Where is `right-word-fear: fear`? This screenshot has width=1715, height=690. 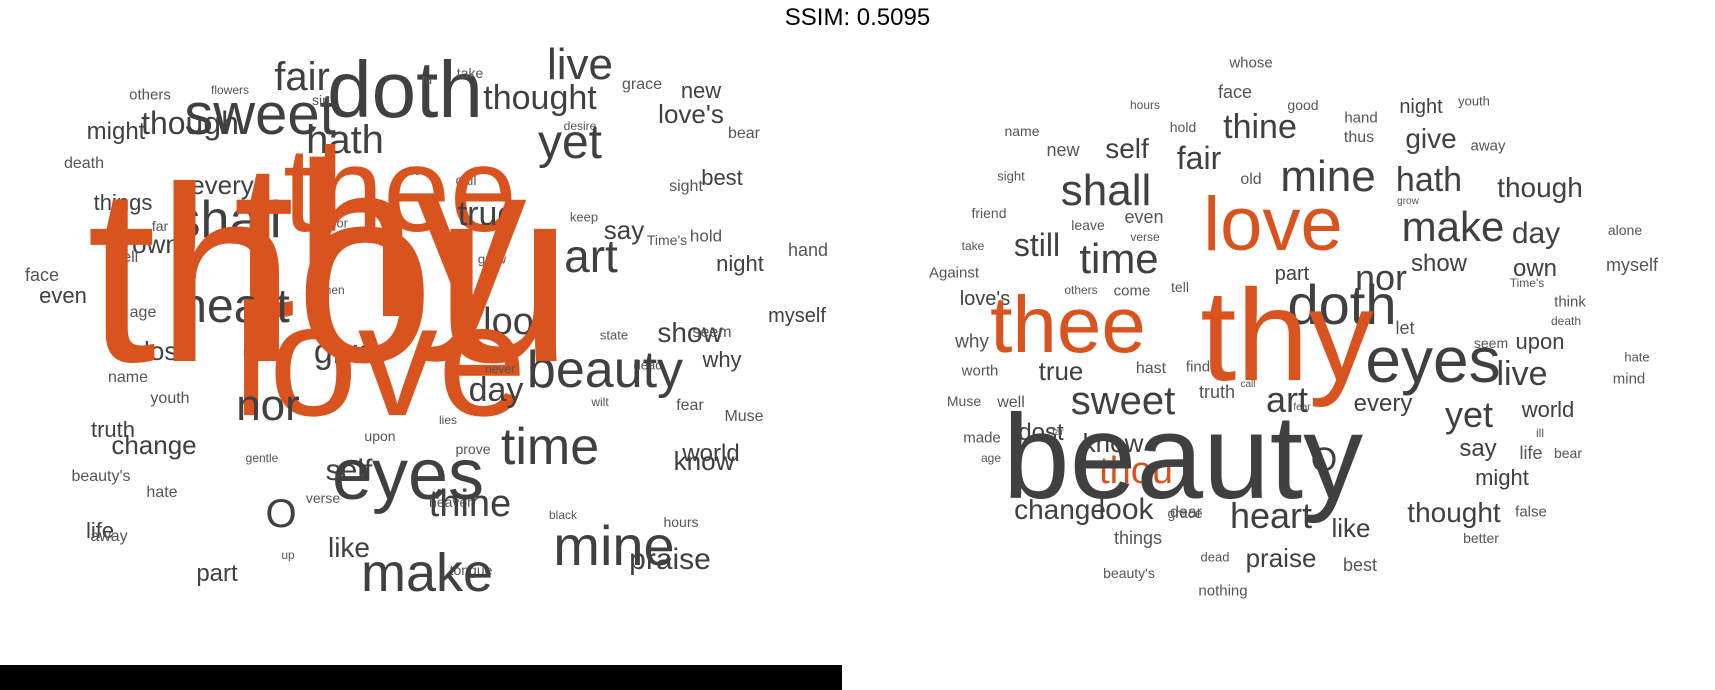
right-word-fear: fear is located at coordinates (1302, 407).